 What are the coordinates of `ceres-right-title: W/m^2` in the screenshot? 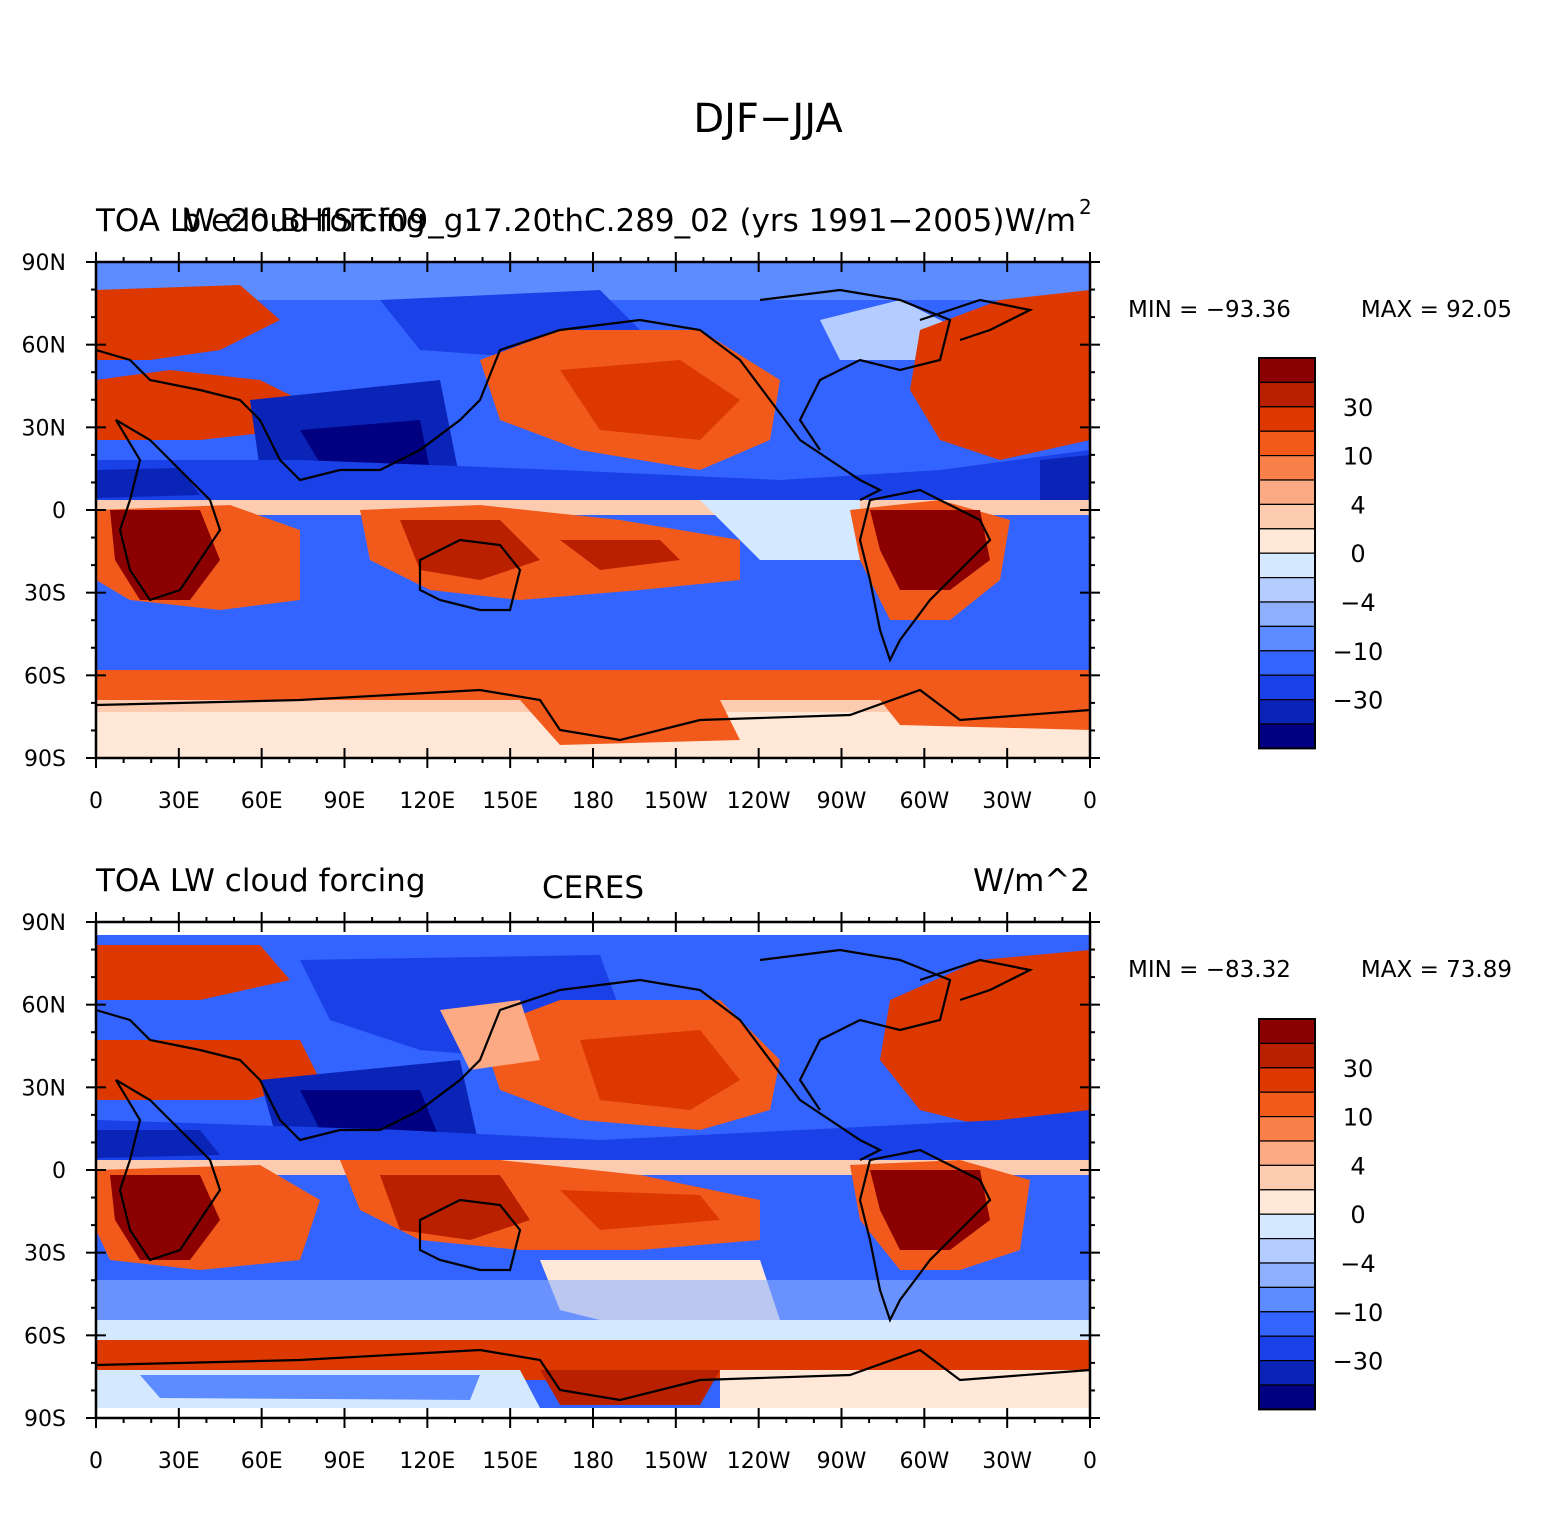 It's located at (1031, 881).